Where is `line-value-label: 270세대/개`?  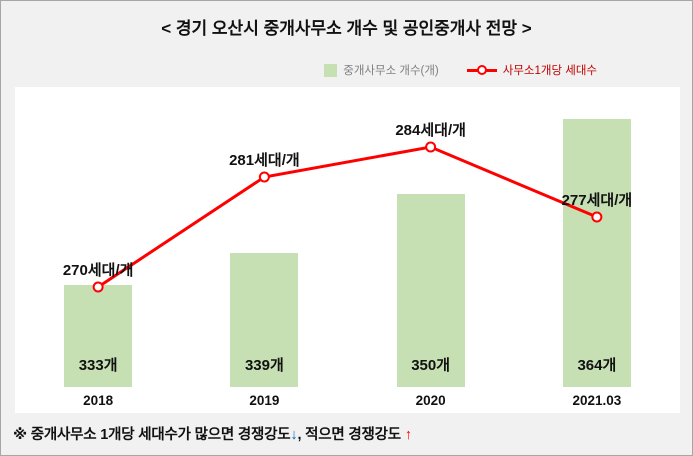
line-value-label: 270세대/개 is located at coordinates (98, 270).